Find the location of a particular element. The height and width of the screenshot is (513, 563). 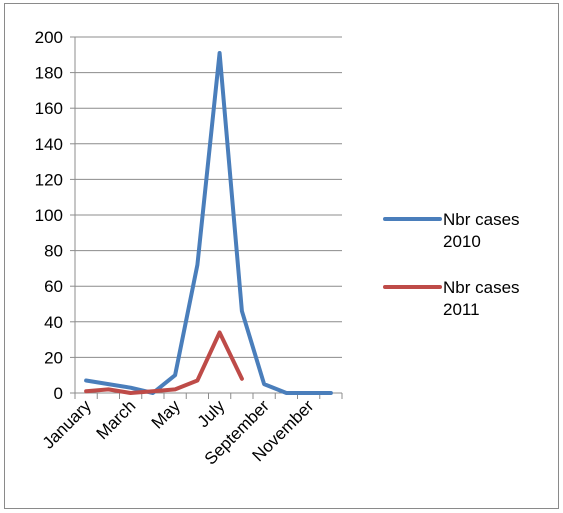

y-tick-label: 80 is located at coordinates (53, 251).